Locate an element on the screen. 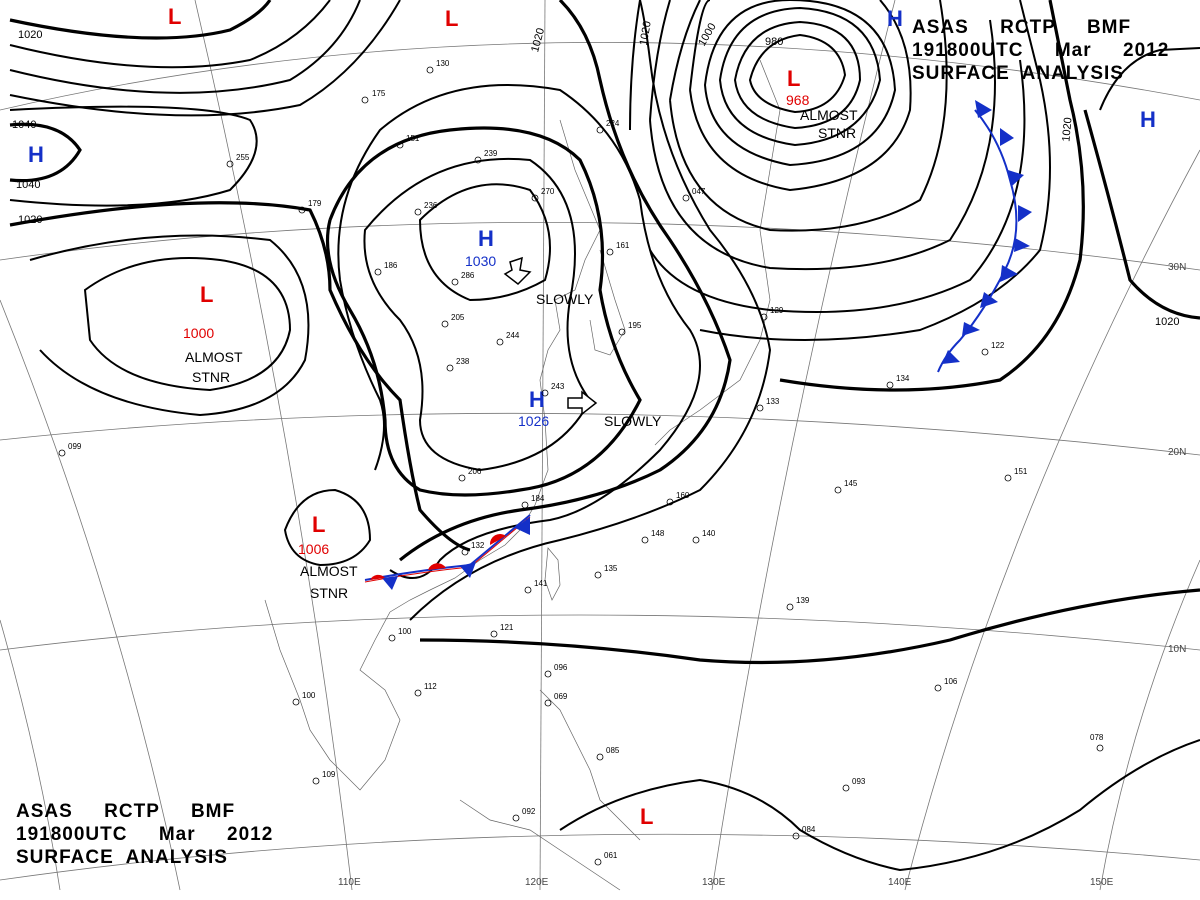 This screenshot has width=1200, height=900. high-symbol: H is located at coordinates (895, 18).